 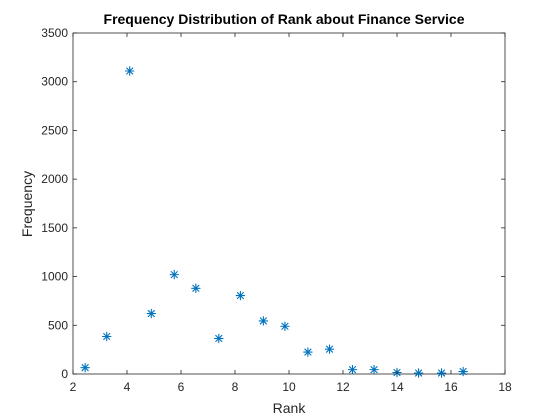 What do you see at coordinates (54, 82) in the screenshot?
I see `y-tick-label: 3000` at bounding box center [54, 82].